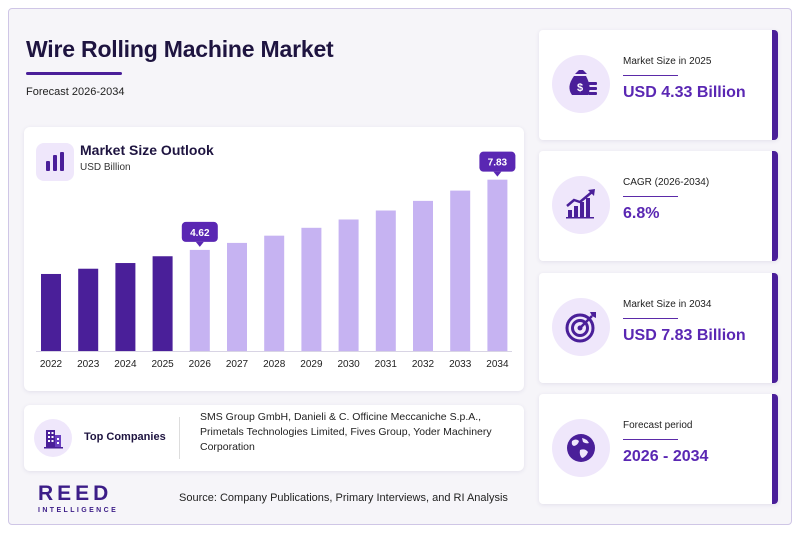 Image resolution: width=800 pixels, height=533 pixels. I want to click on x-tick-label: 2027, so click(237, 364).